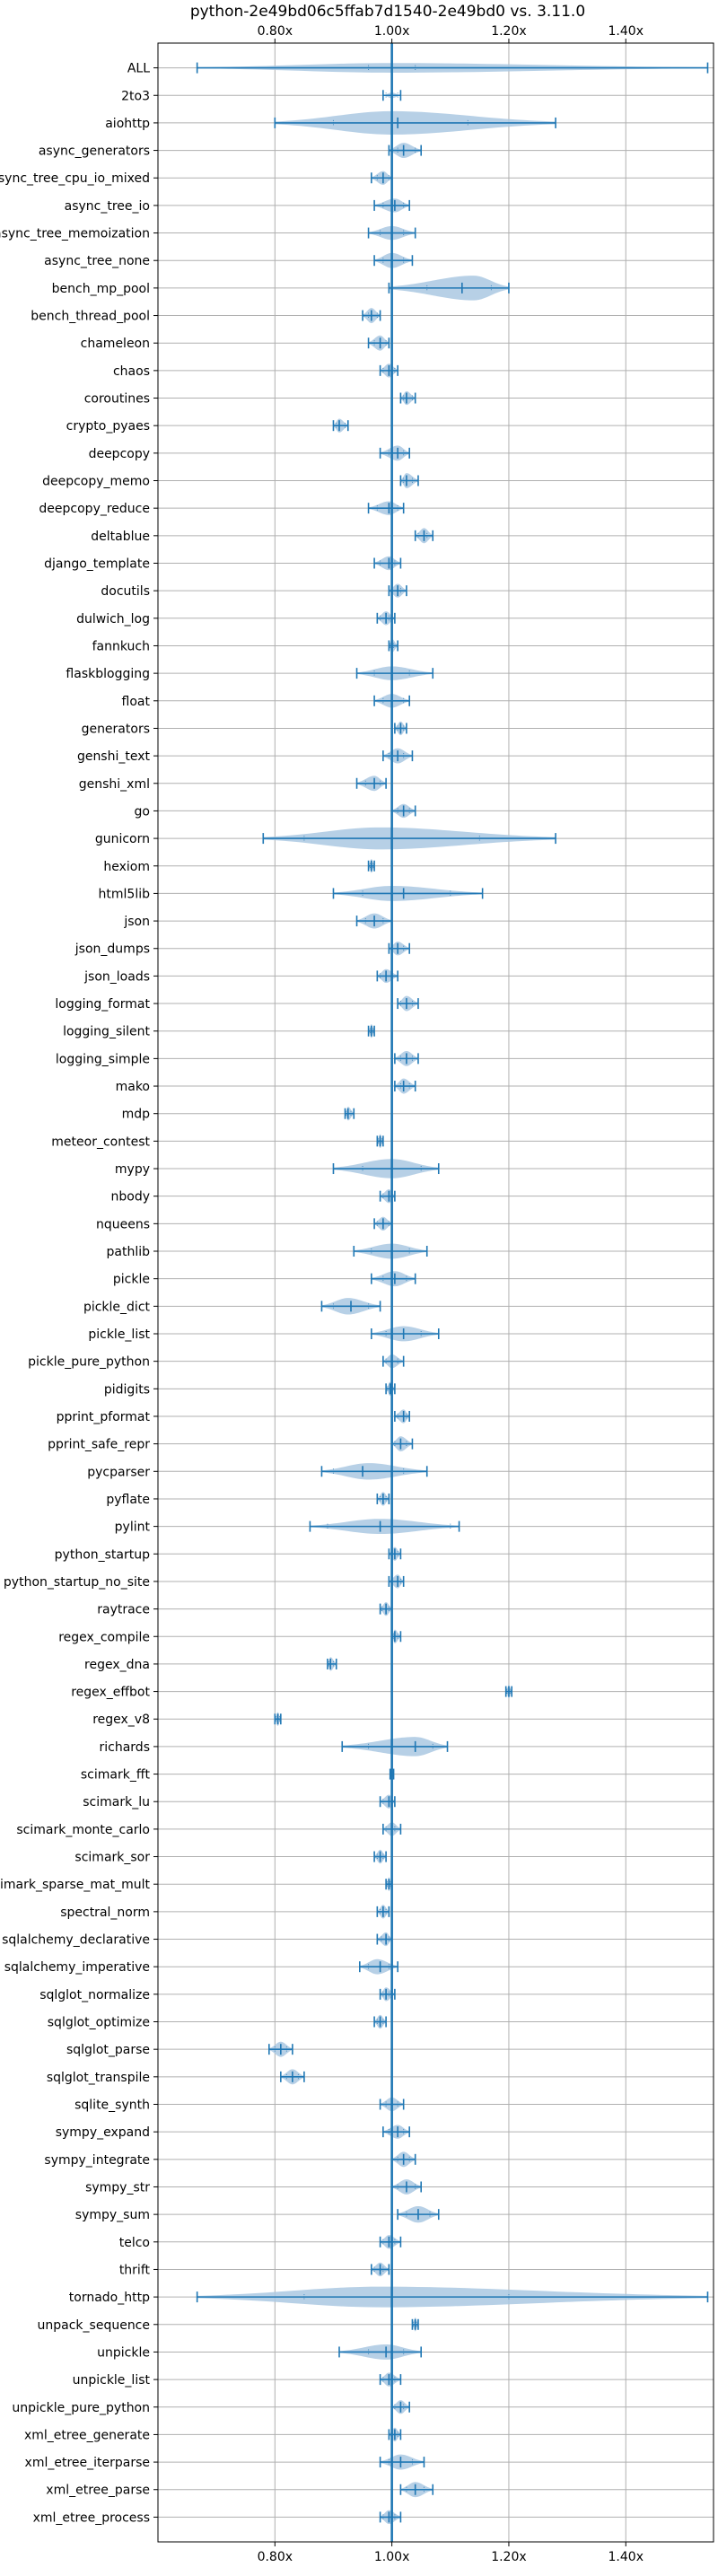 The image size is (718, 2576). I want to click on x-tick-label-bottom: 0.80x, so click(275, 2557).